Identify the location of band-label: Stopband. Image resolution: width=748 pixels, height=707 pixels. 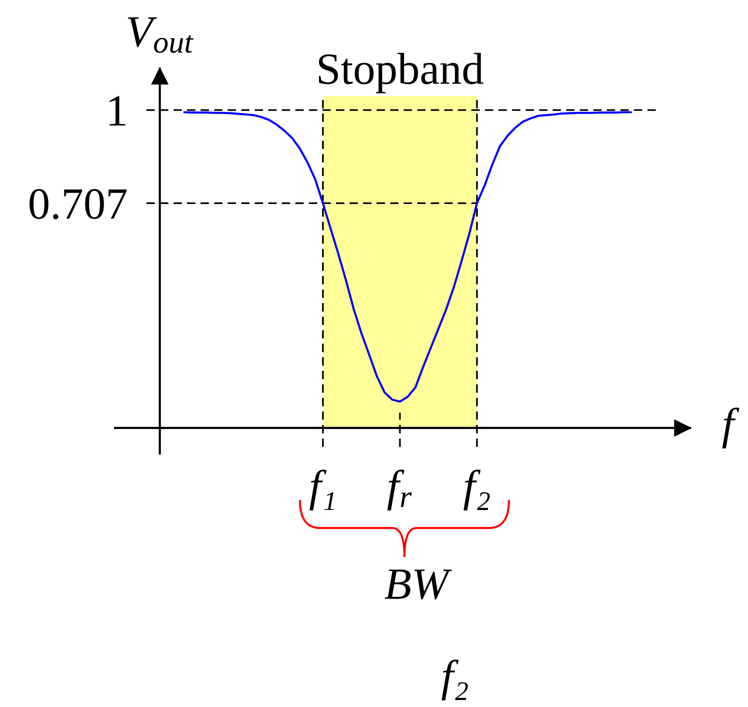
(401, 73).